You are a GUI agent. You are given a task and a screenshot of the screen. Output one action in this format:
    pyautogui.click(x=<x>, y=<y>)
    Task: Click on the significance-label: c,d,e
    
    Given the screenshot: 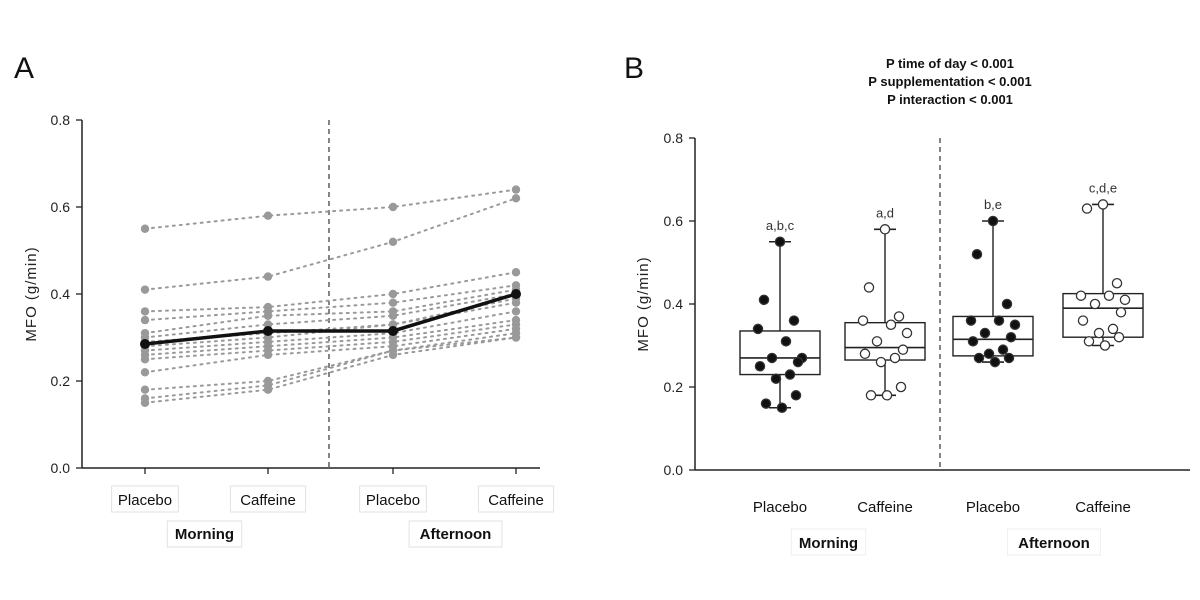 What is the action you would take?
    pyautogui.click(x=1103, y=187)
    